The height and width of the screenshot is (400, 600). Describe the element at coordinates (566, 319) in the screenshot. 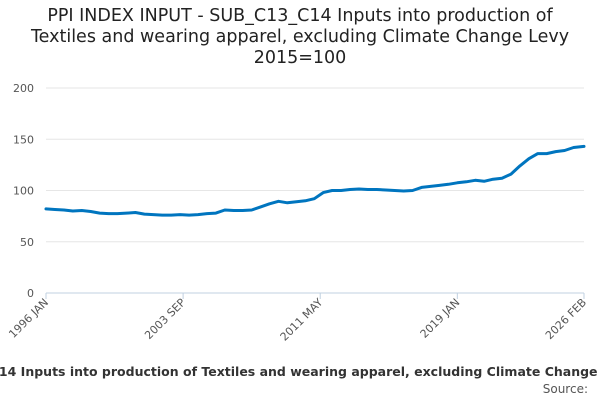

I see `x-tick-label-4: 2026 FEB` at that location.